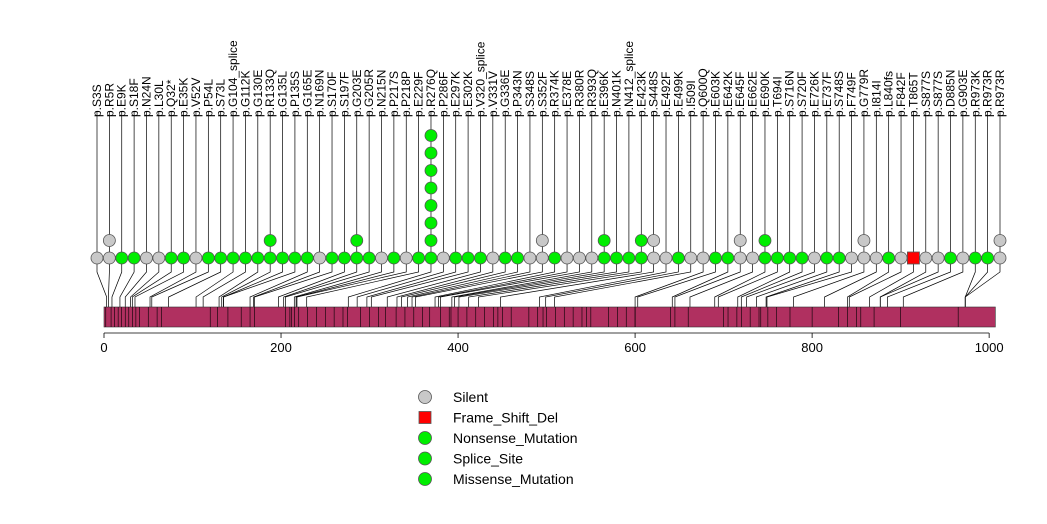  Describe the element at coordinates (431, 93) in the screenshot. I see `mutation-label: p.R276Q` at that location.